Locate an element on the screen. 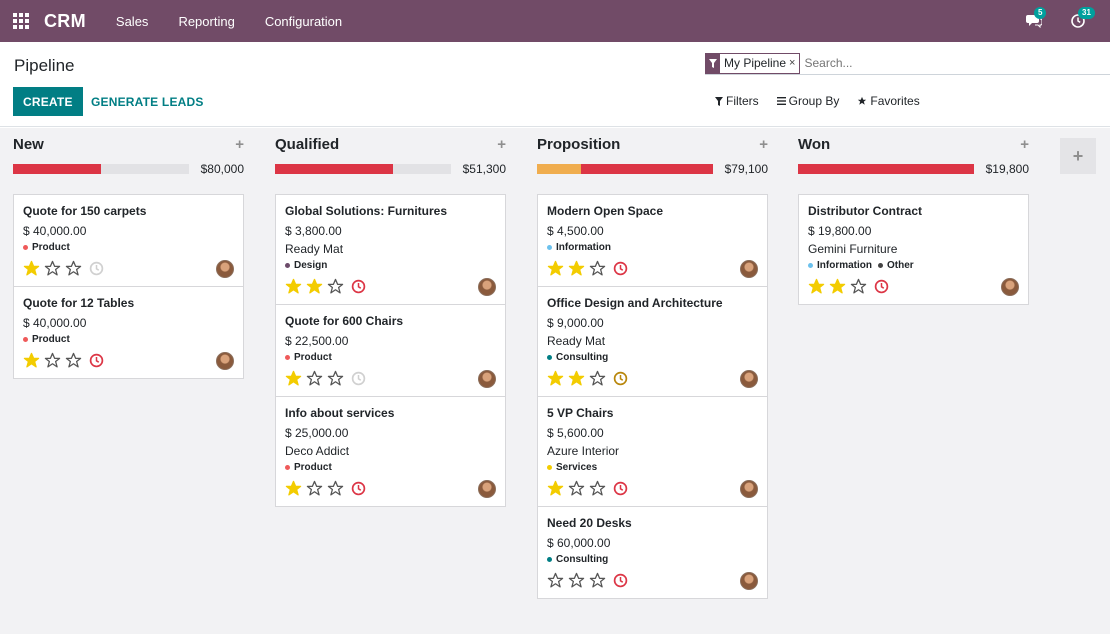 This screenshot has height=634, width=1110. favorites-dropdown: Favorites is located at coordinates (888, 101).